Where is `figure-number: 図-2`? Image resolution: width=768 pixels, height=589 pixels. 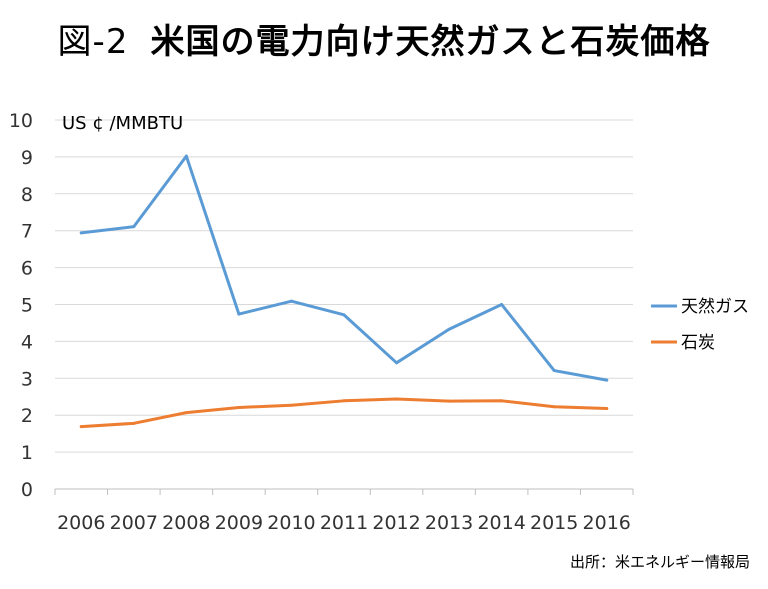
figure-number: 図-2 is located at coordinates (93, 42).